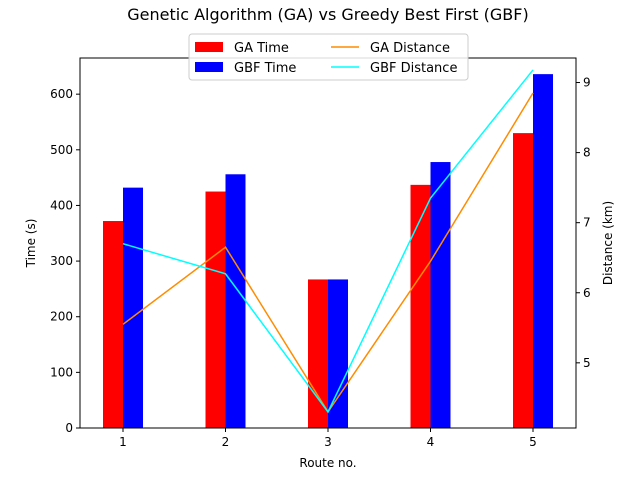 The height and width of the screenshot is (480, 640). Describe the element at coordinates (209, 47) in the screenshot. I see `legend-swatch-ga-time` at that location.